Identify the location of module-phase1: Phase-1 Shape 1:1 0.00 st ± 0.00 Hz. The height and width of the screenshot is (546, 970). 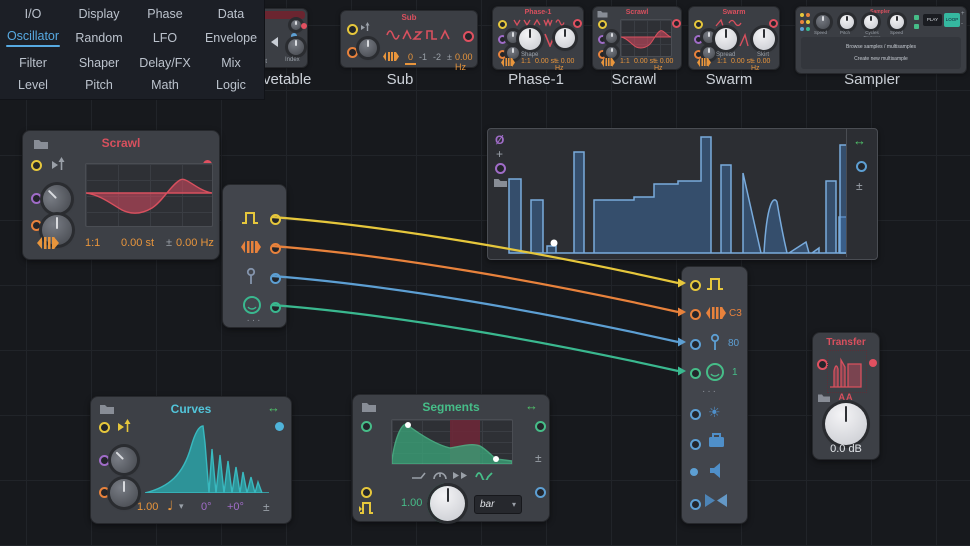
(538, 39).